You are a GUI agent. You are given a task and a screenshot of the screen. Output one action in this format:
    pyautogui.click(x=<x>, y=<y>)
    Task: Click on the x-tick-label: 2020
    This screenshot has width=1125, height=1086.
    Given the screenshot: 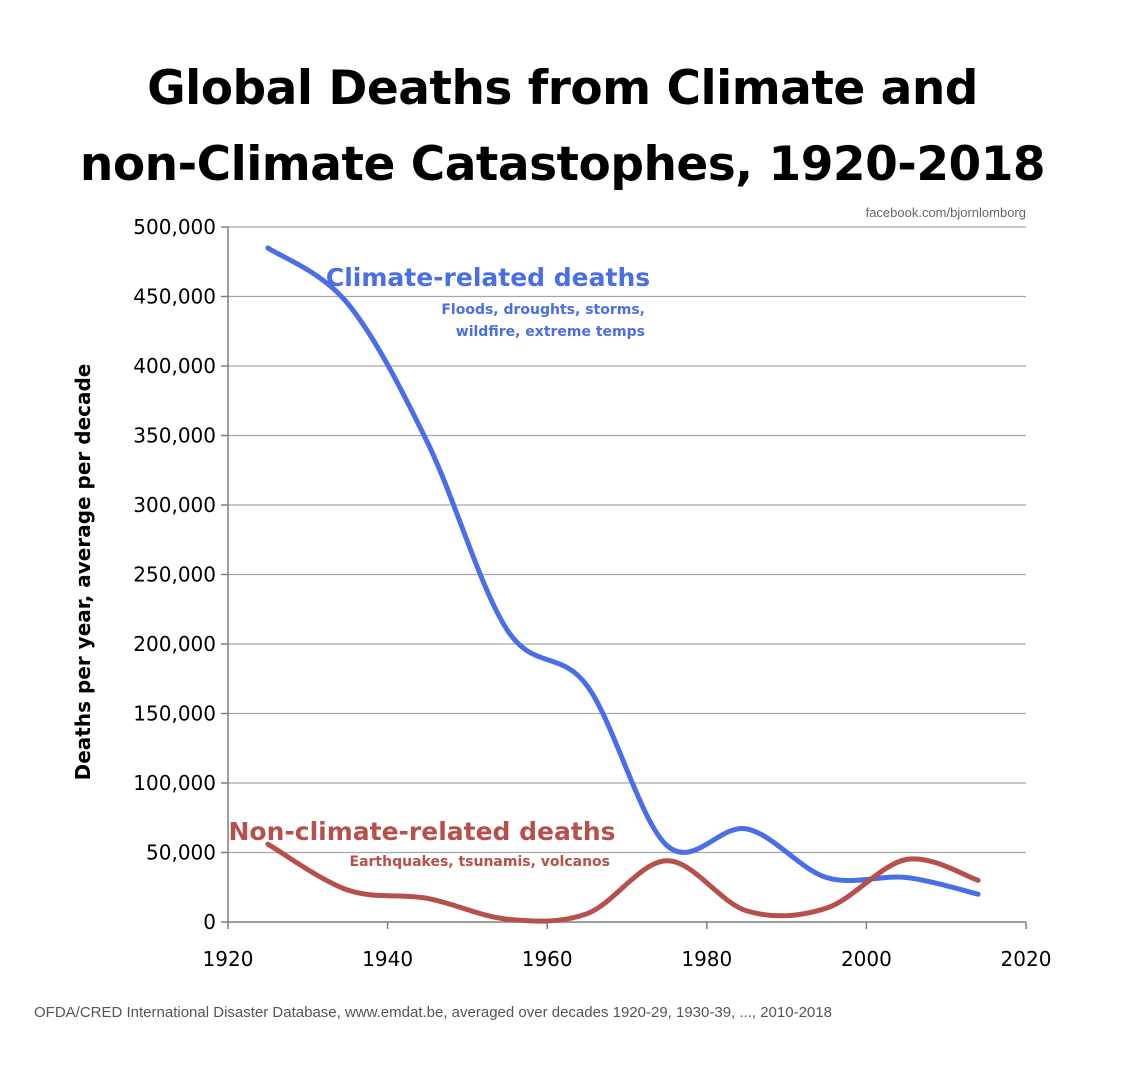 What is the action you would take?
    pyautogui.click(x=1026, y=959)
    